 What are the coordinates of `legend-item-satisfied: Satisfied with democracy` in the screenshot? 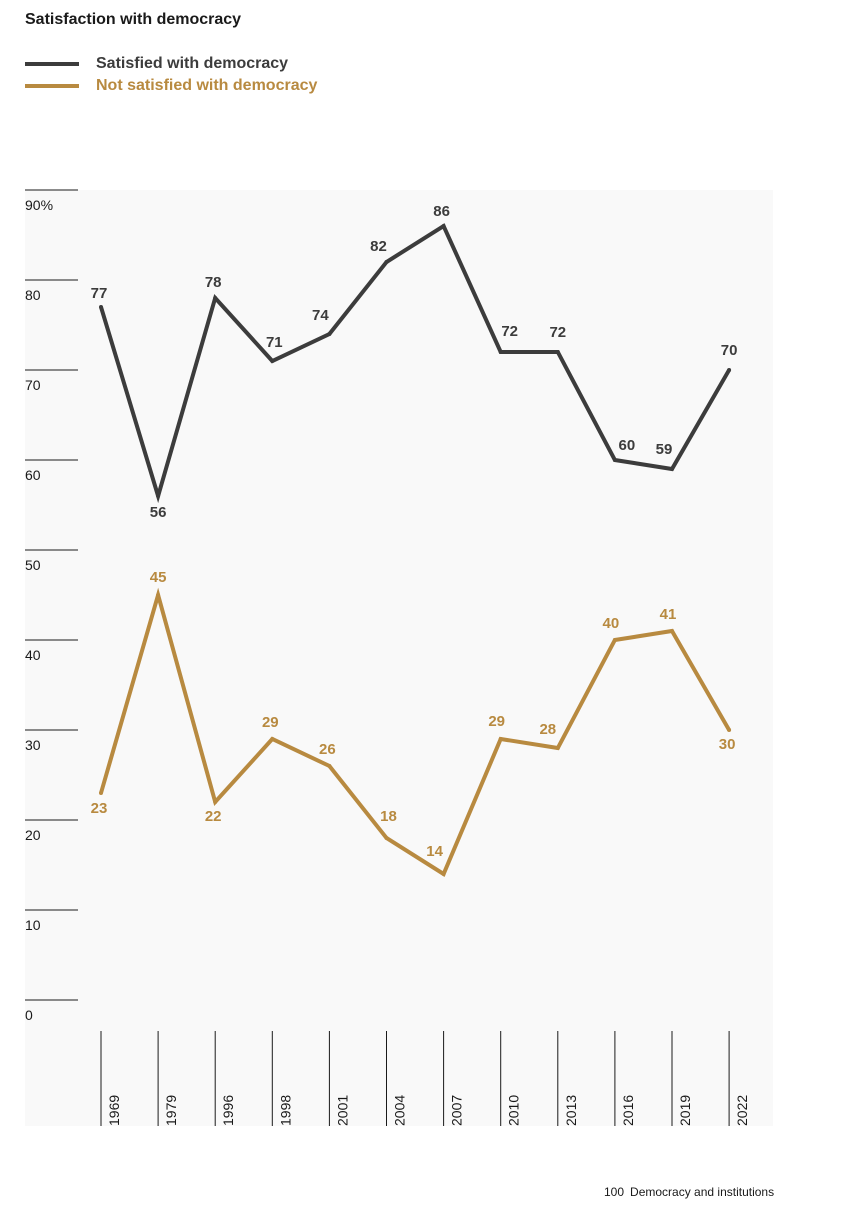 It's located at (156, 64).